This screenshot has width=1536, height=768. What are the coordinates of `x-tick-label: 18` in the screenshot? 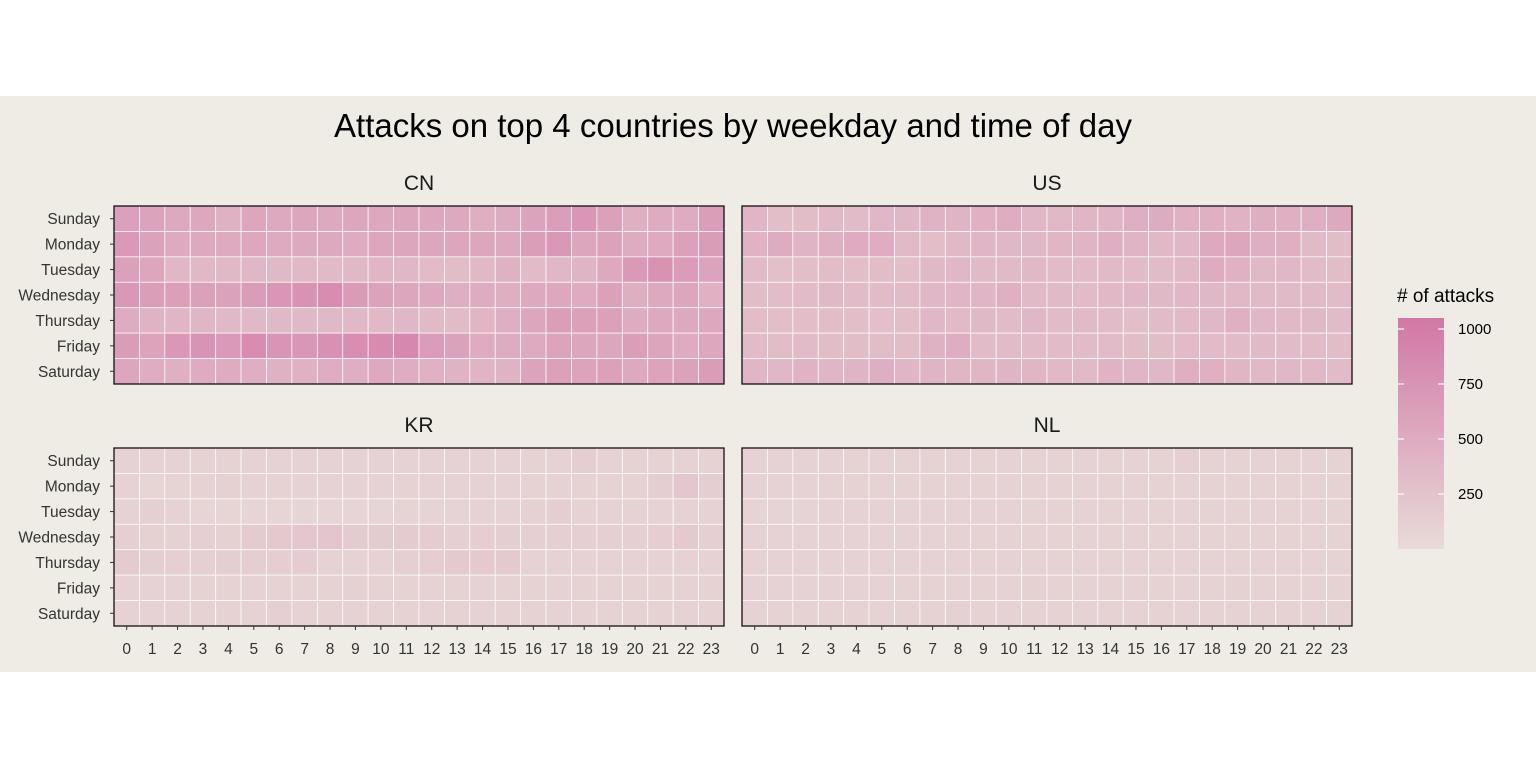 It's located at (584, 649).